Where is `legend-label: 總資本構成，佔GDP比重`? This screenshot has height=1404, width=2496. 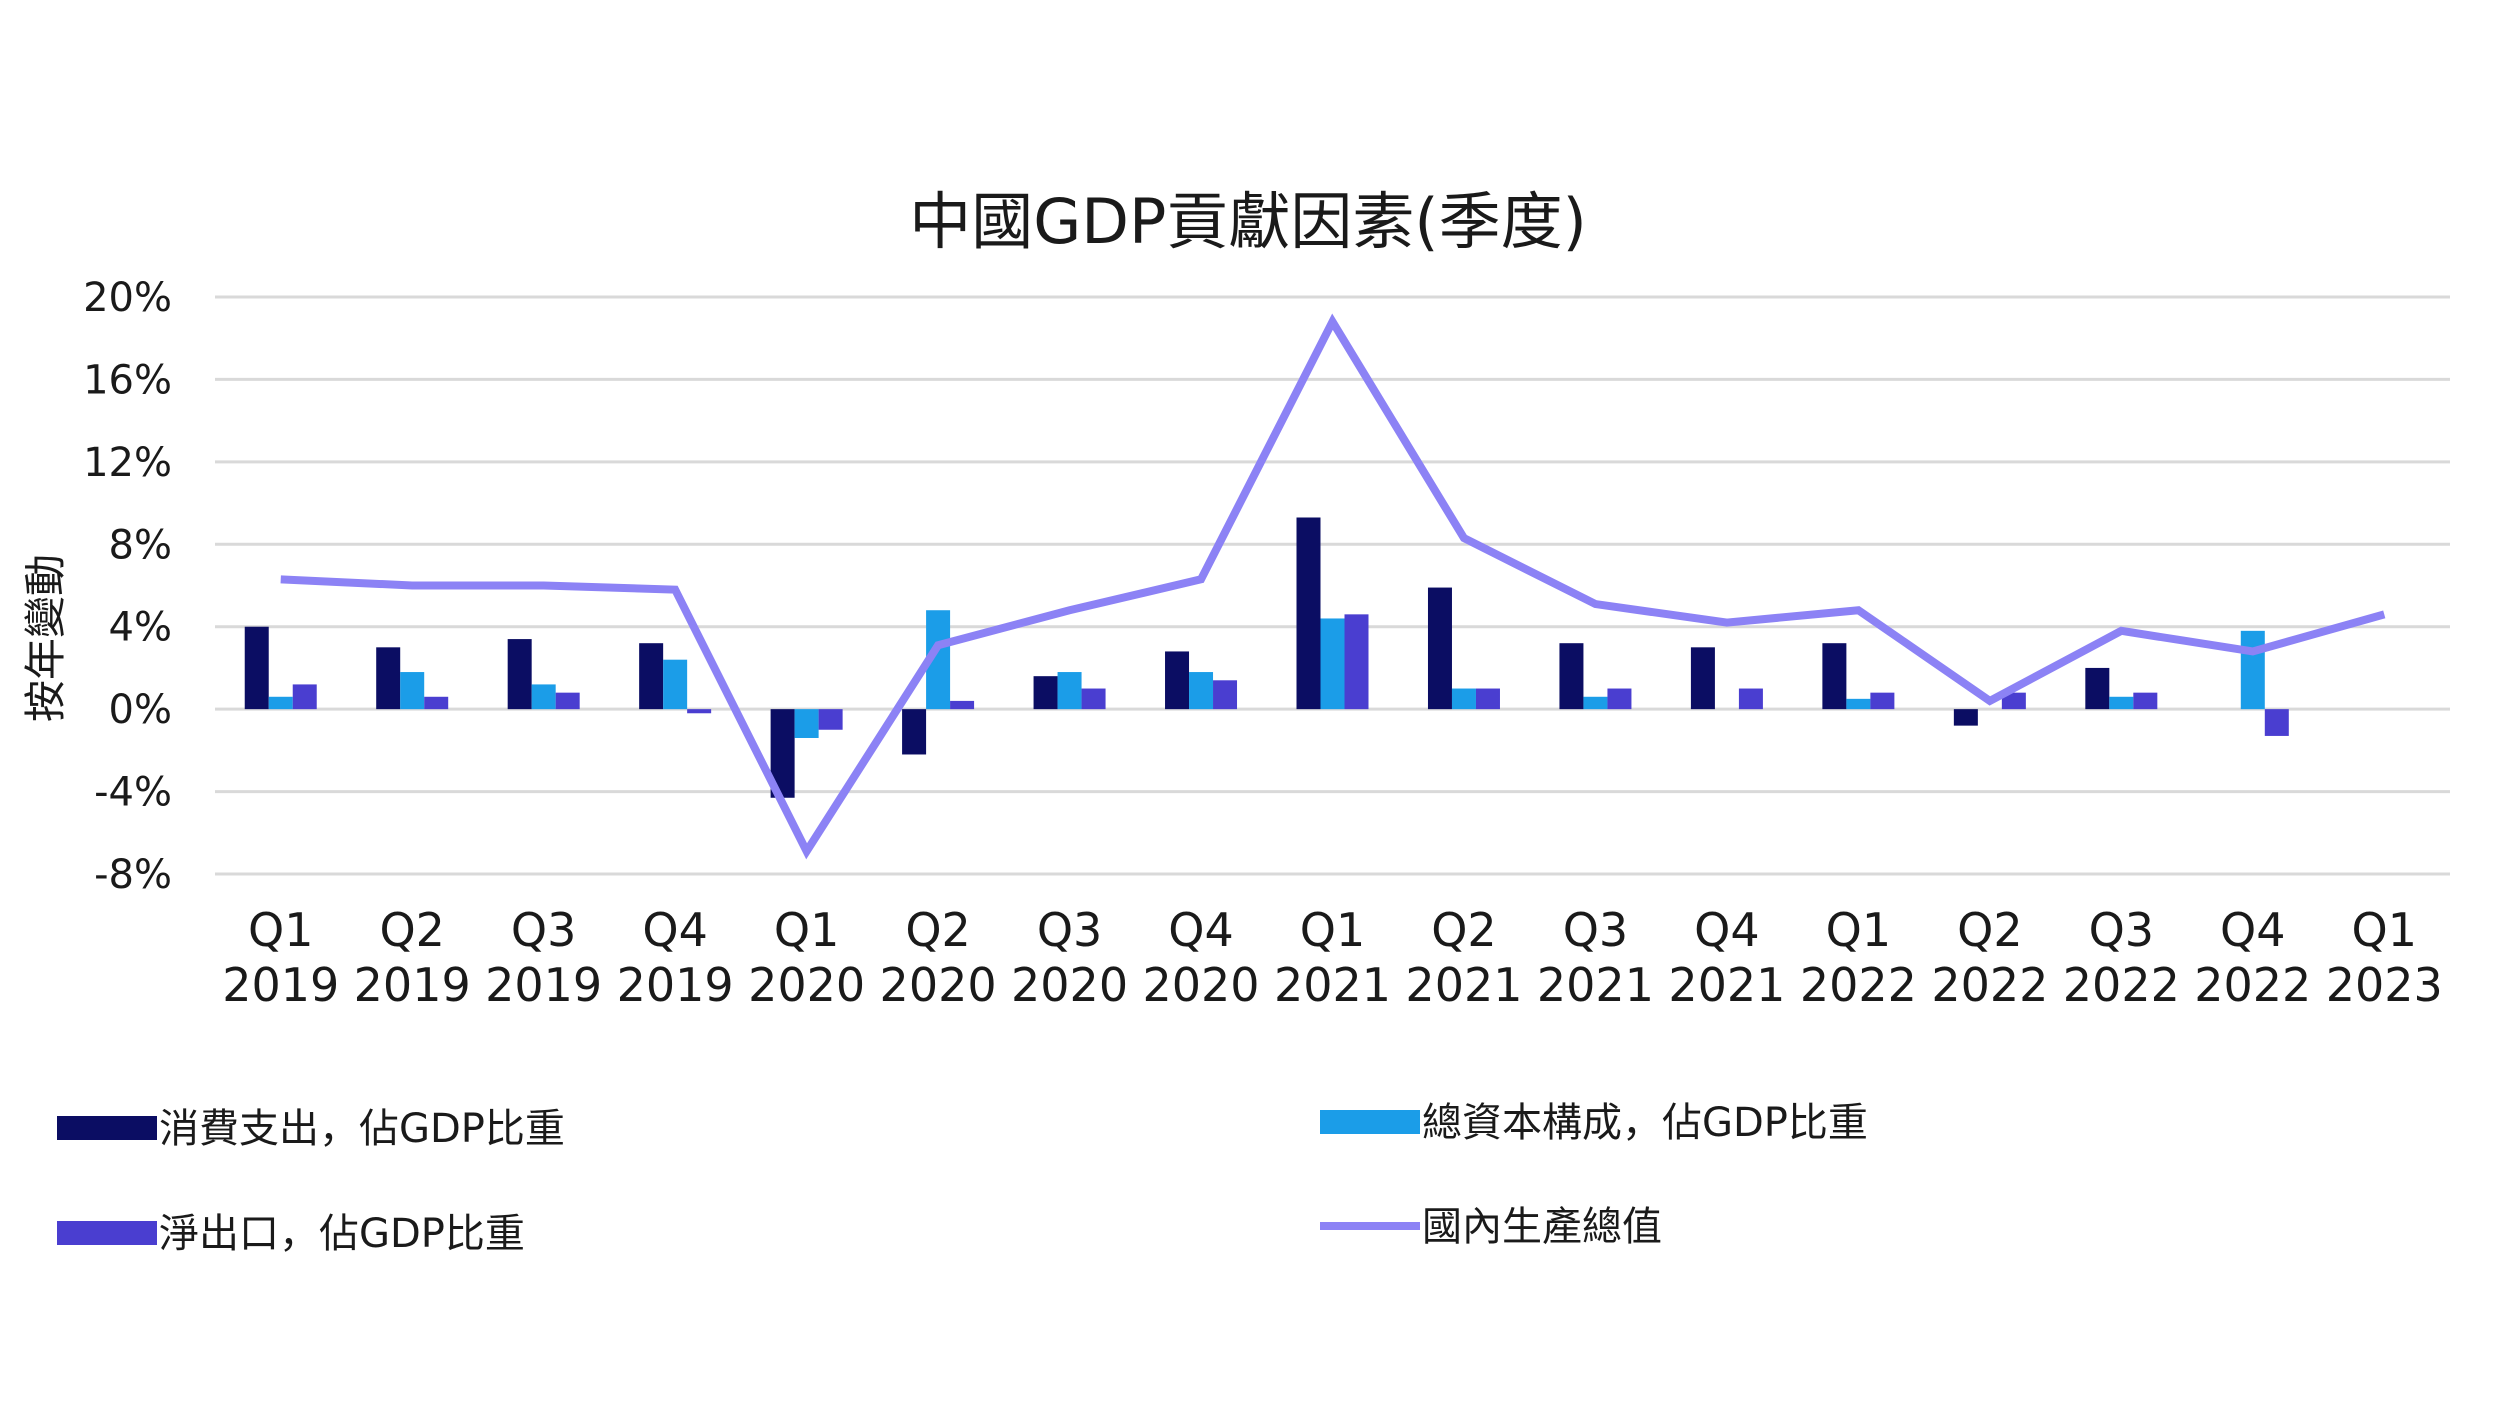 legend-label: 總資本構成，佔GDP比重 is located at coordinates (1645, 1123).